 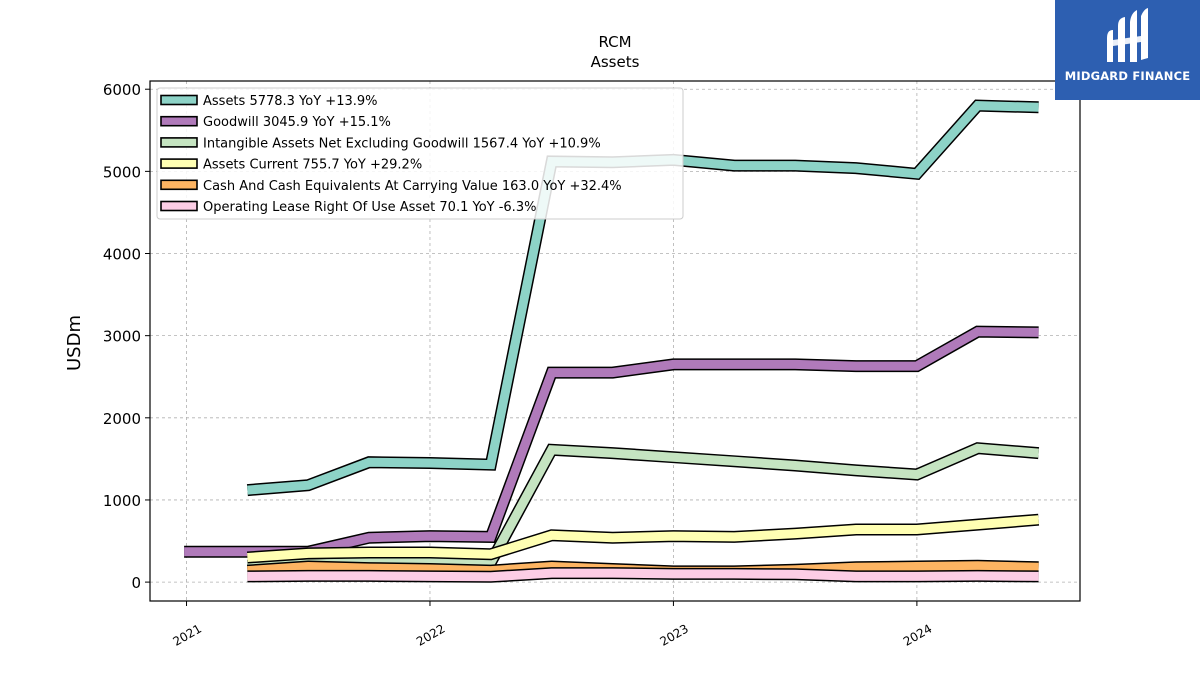 I want to click on legend-box, so click(x=420, y=153).